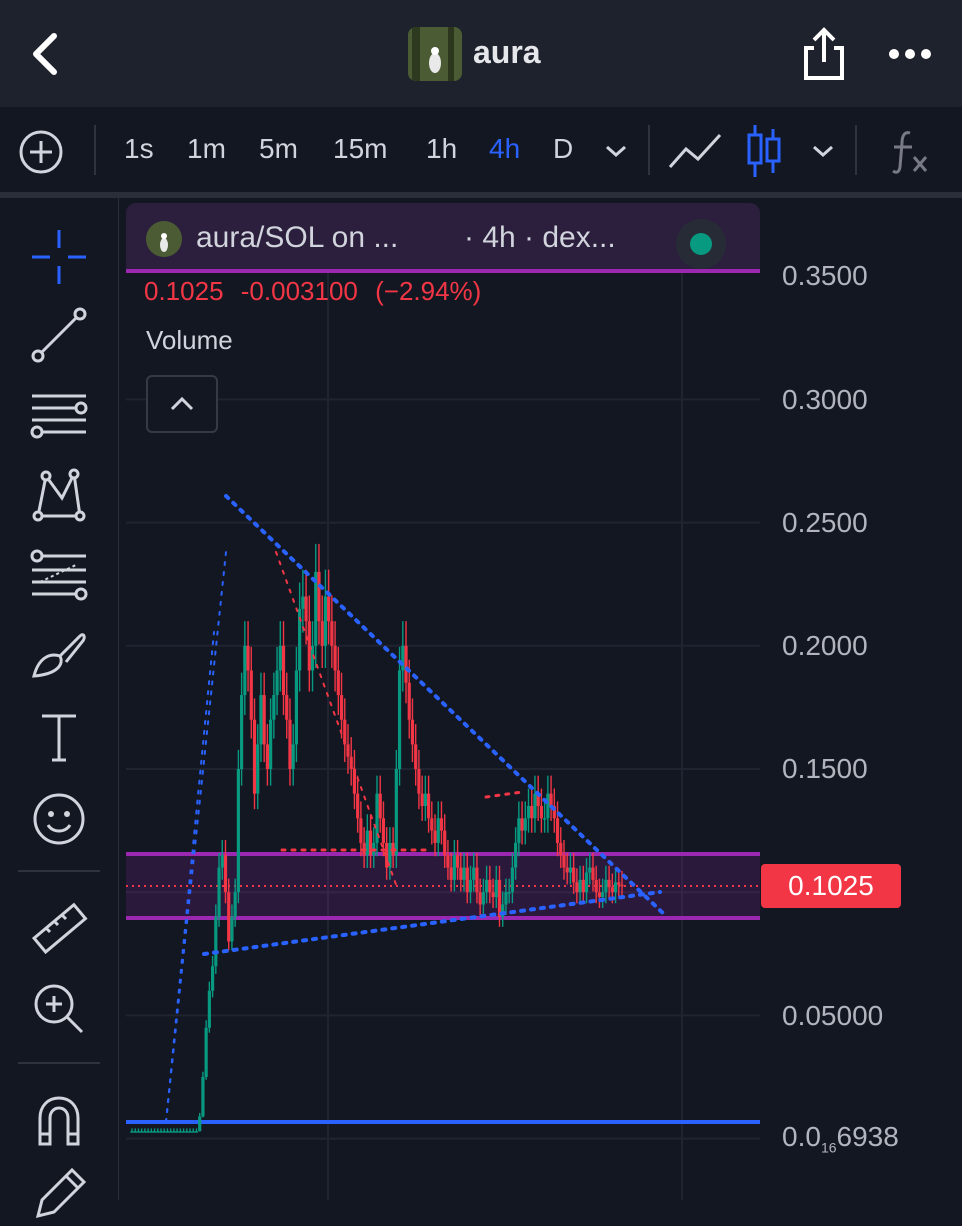 The height and width of the screenshot is (1226, 962). I want to click on price-change-row: 0.1025 -0.003100 (−2.94%), so click(317, 291).